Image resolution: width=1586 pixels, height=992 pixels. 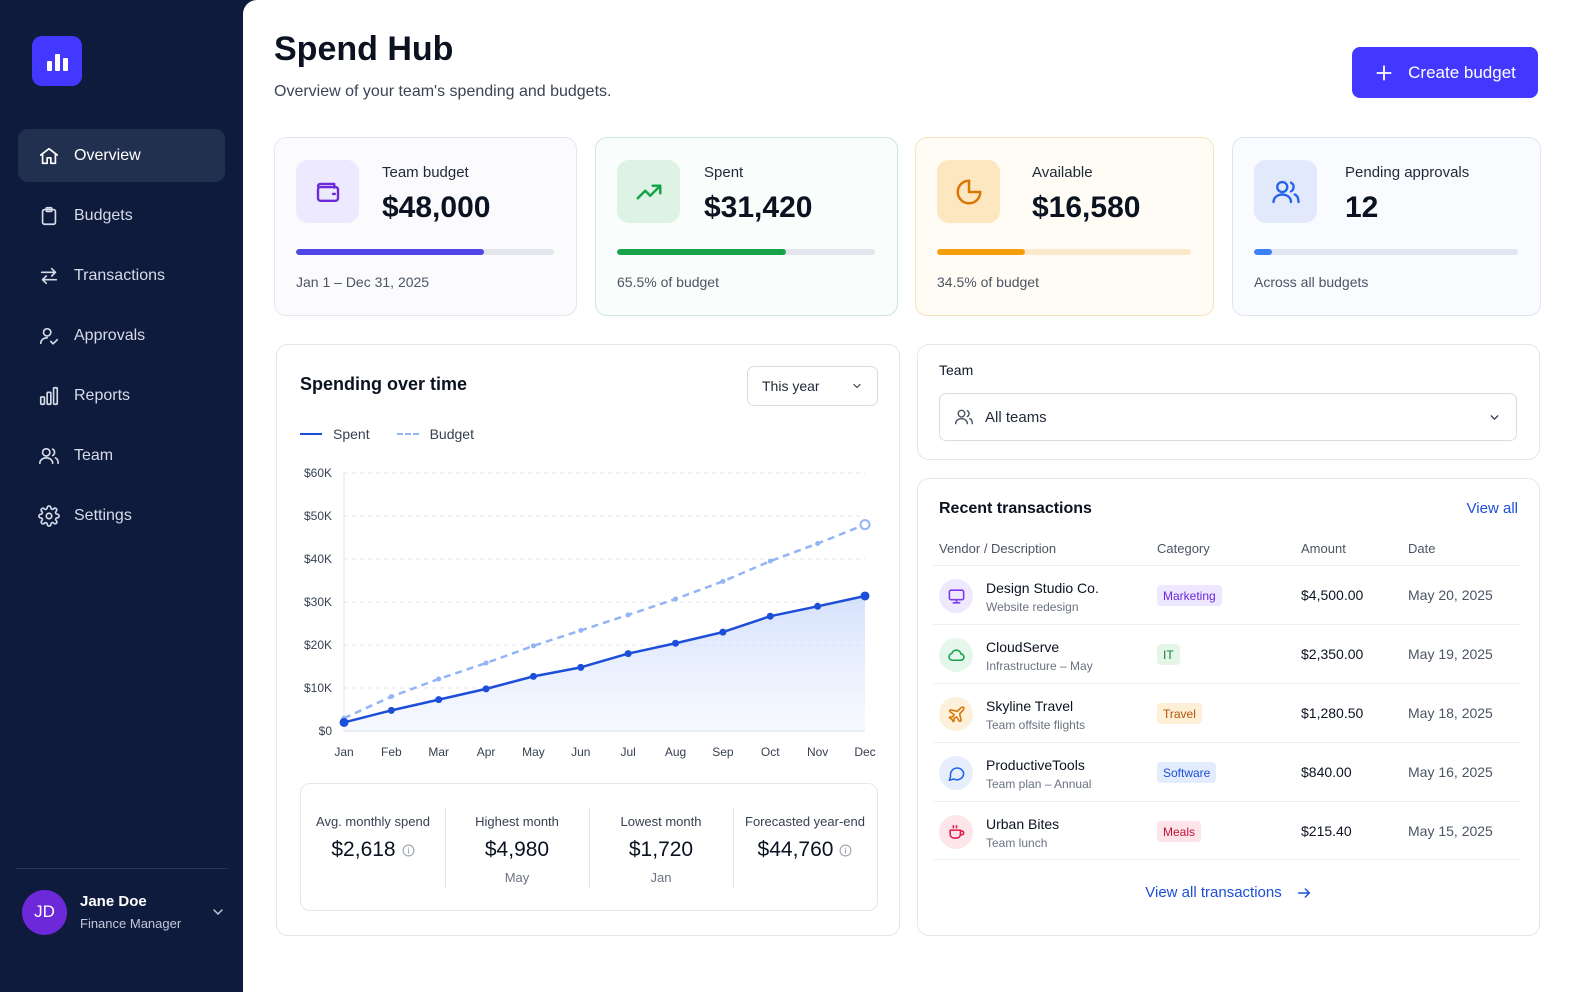 What do you see at coordinates (1086, 207) in the screenshot?
I see `stat-value: $16,580` at bounding box center [1086, 207].